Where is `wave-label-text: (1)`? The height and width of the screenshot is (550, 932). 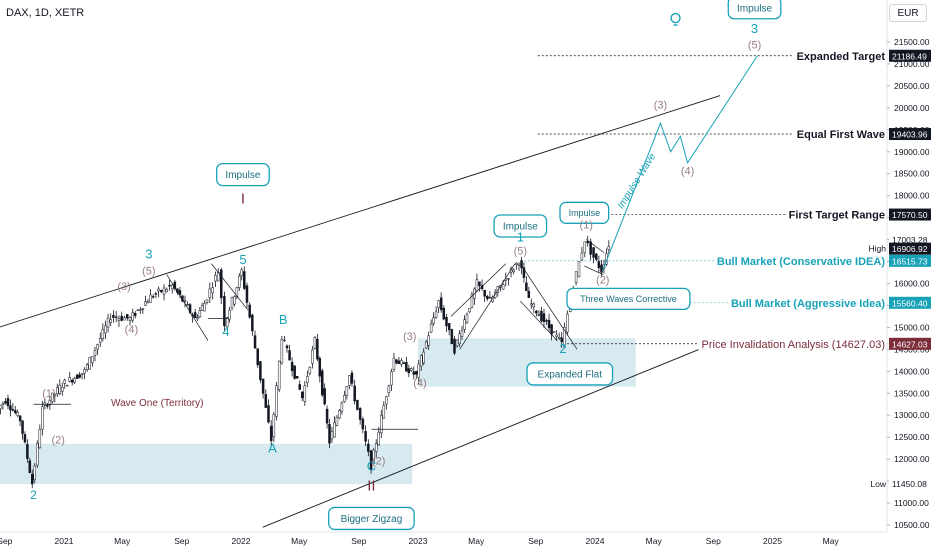 wave-label-text: (1) is located at coordinates (48, 394).